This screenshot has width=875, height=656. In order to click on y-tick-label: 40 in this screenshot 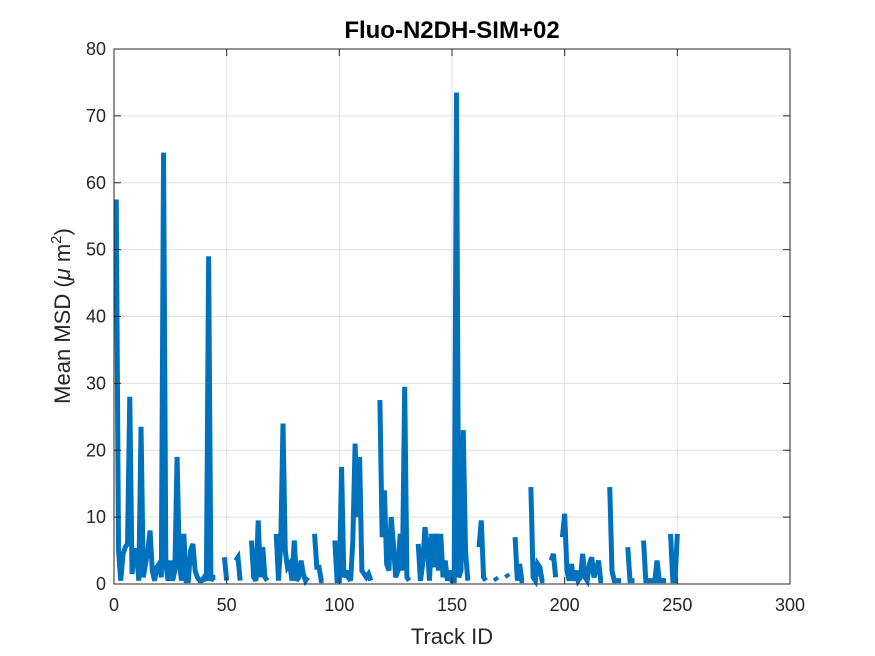, I will do `click(96, 317)`.